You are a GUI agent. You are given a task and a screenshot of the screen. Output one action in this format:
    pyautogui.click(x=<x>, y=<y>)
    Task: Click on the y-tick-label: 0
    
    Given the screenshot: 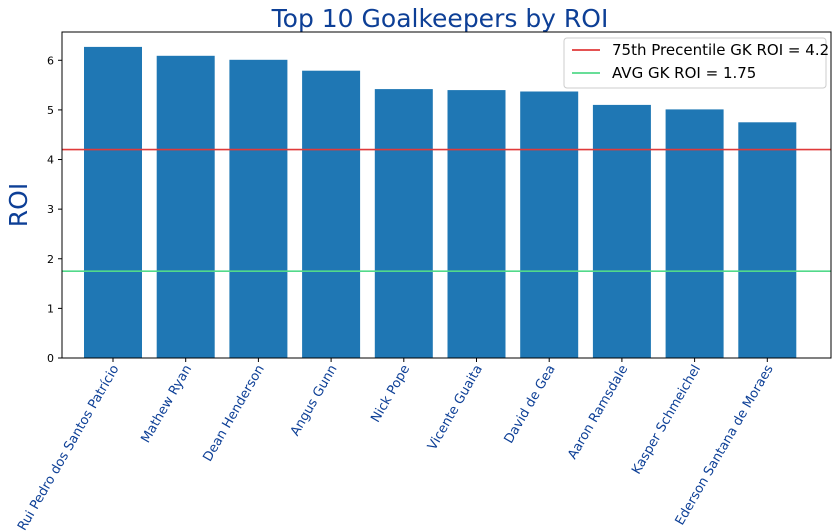 What is the action you would take?
    pyautogui.click(x=50, y=358)
    